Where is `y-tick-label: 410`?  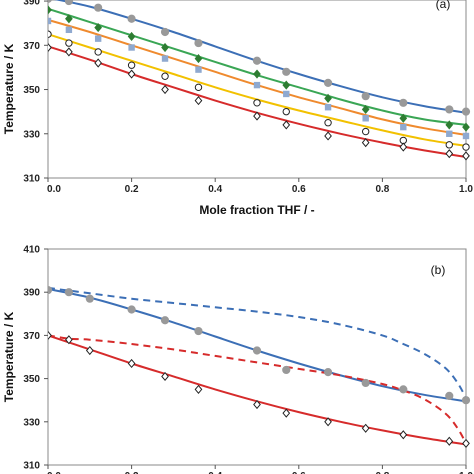
y-tick-label: 410 is located at coordinates (31, 250).